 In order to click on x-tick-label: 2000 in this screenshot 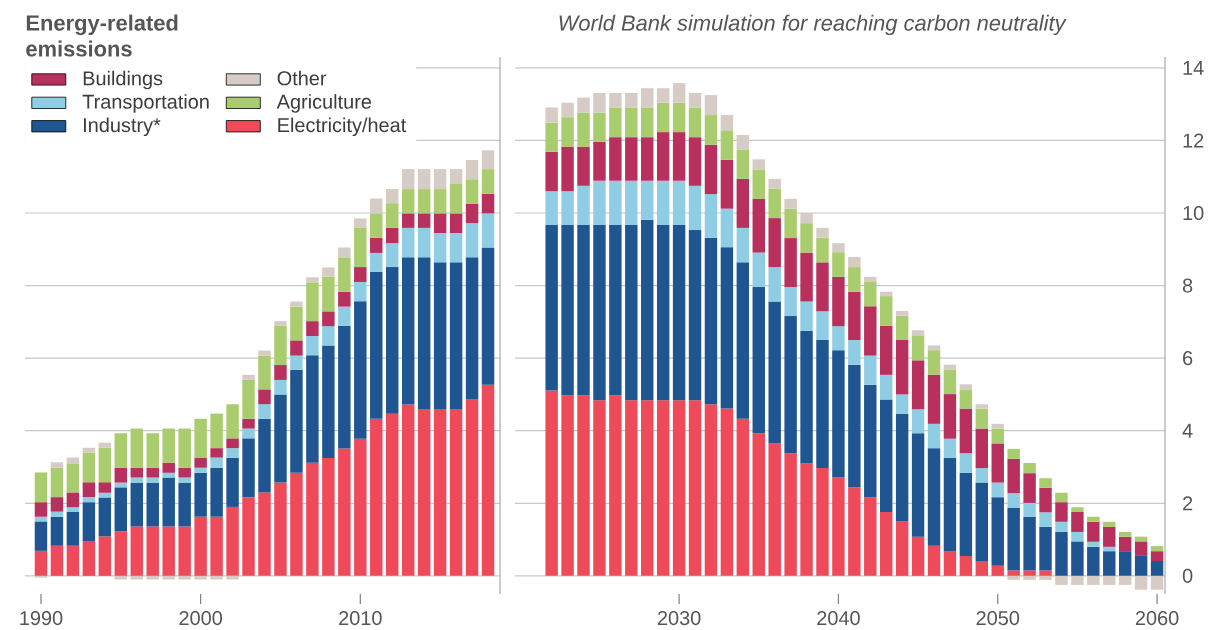, I will do `click(201, 618)`.